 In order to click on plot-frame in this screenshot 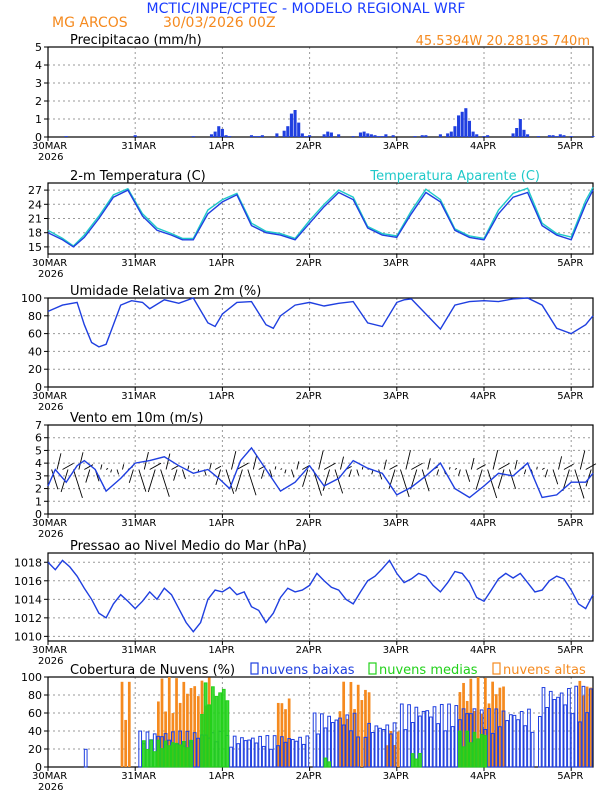, I will do `click(320, 218)`.